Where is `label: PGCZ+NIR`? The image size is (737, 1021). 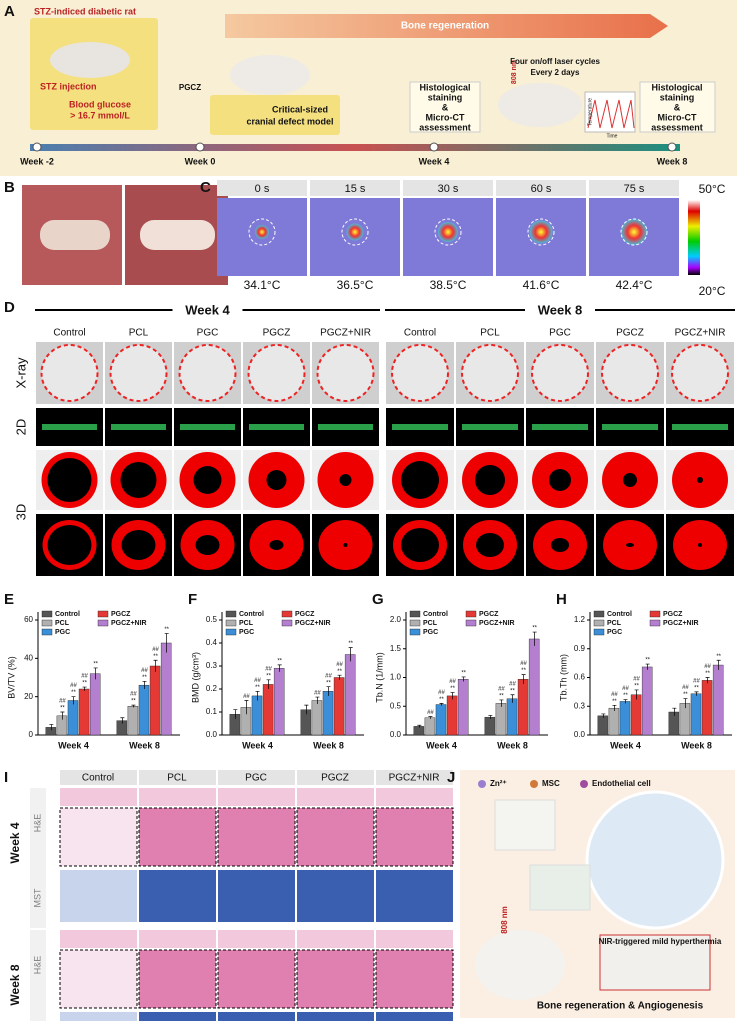
label: PGCZ+NIR is located at coordinates (345, 333).